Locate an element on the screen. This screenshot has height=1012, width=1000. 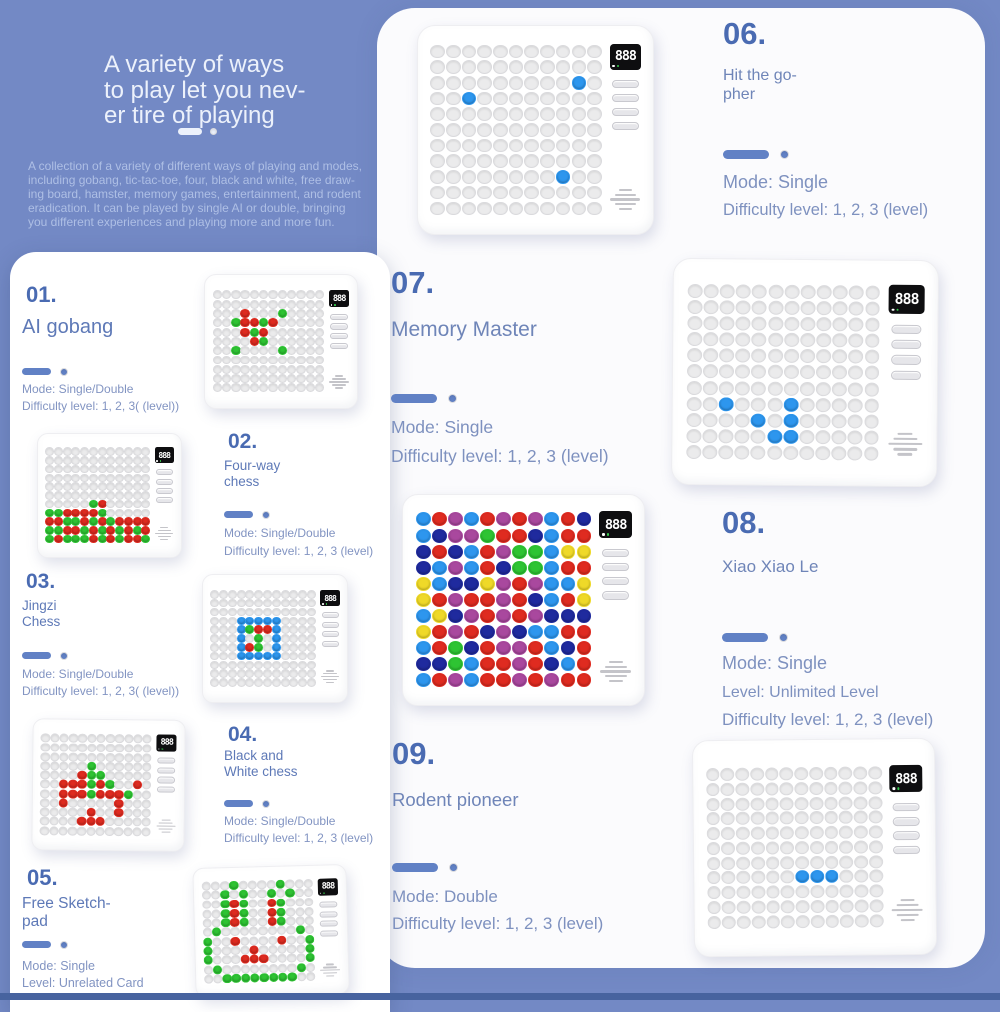
speaker-grille is located at coordinates (339, 381).